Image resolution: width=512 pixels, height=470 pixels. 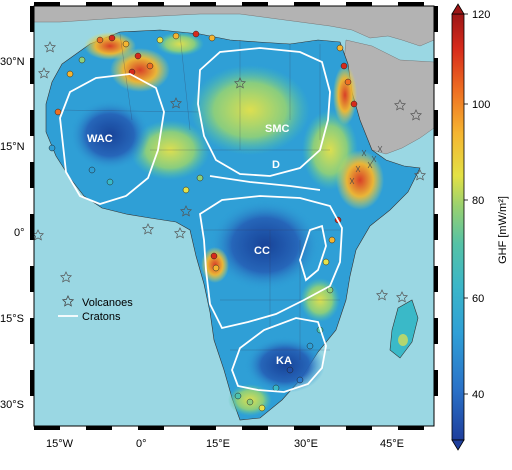 I want to click on colorbar-bottom-arrow, so click(x=458, y=445).